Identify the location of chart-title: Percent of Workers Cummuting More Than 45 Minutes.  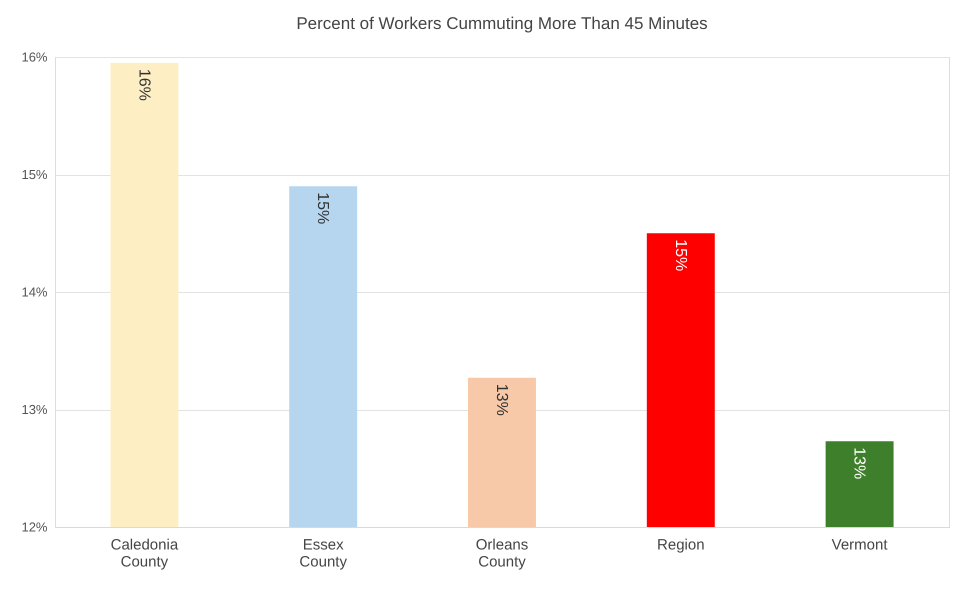
(502, 23).